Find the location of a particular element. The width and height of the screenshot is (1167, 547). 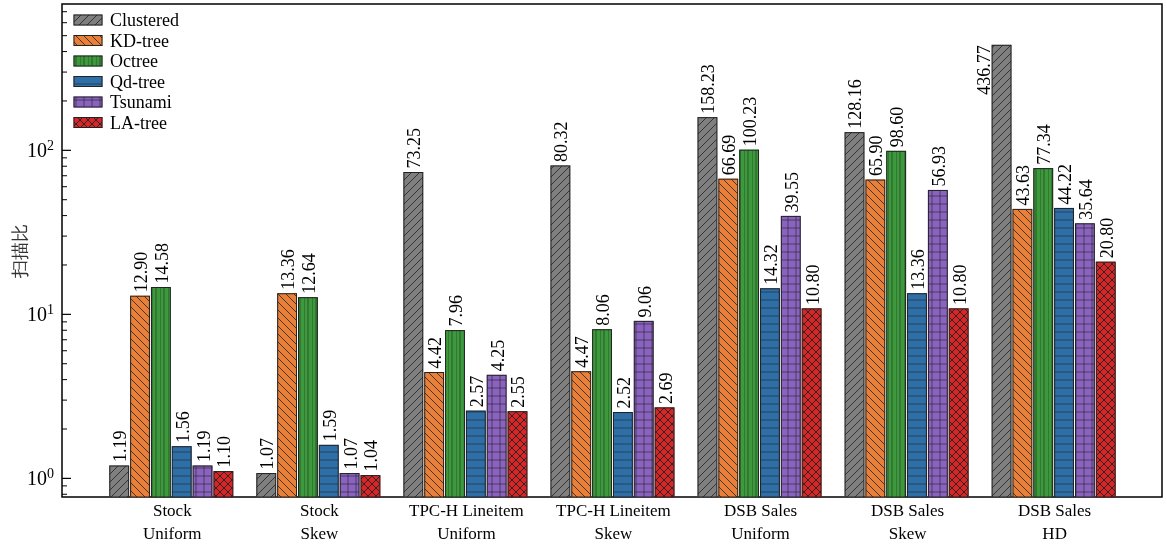

data-label: 44.22 is located at coordinates (1065, 184).